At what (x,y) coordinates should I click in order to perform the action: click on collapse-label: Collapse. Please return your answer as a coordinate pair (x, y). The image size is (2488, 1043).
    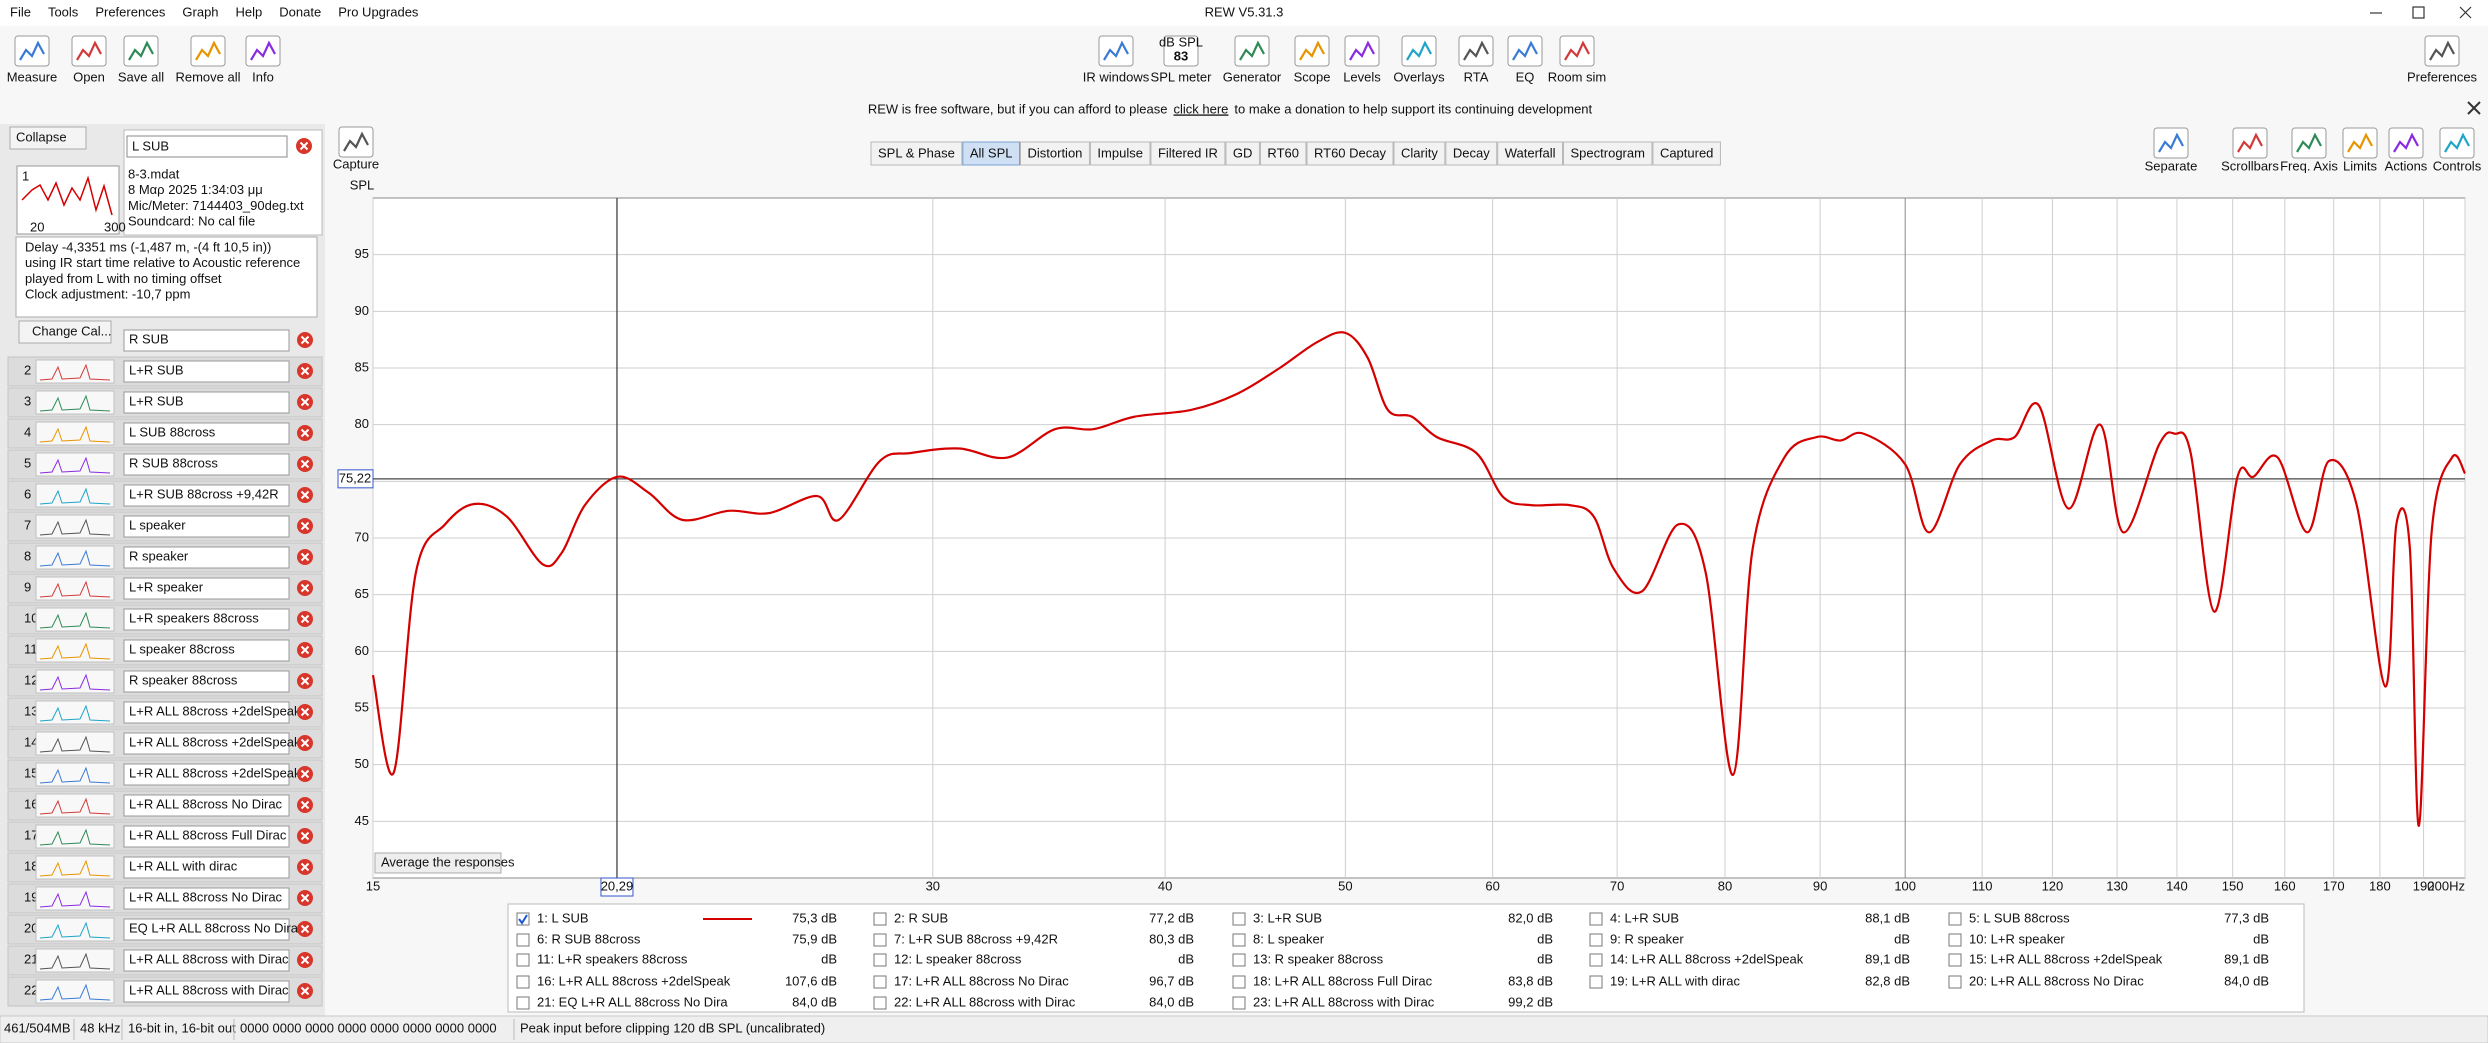
    Looking at the image, I should click on (41, 136).